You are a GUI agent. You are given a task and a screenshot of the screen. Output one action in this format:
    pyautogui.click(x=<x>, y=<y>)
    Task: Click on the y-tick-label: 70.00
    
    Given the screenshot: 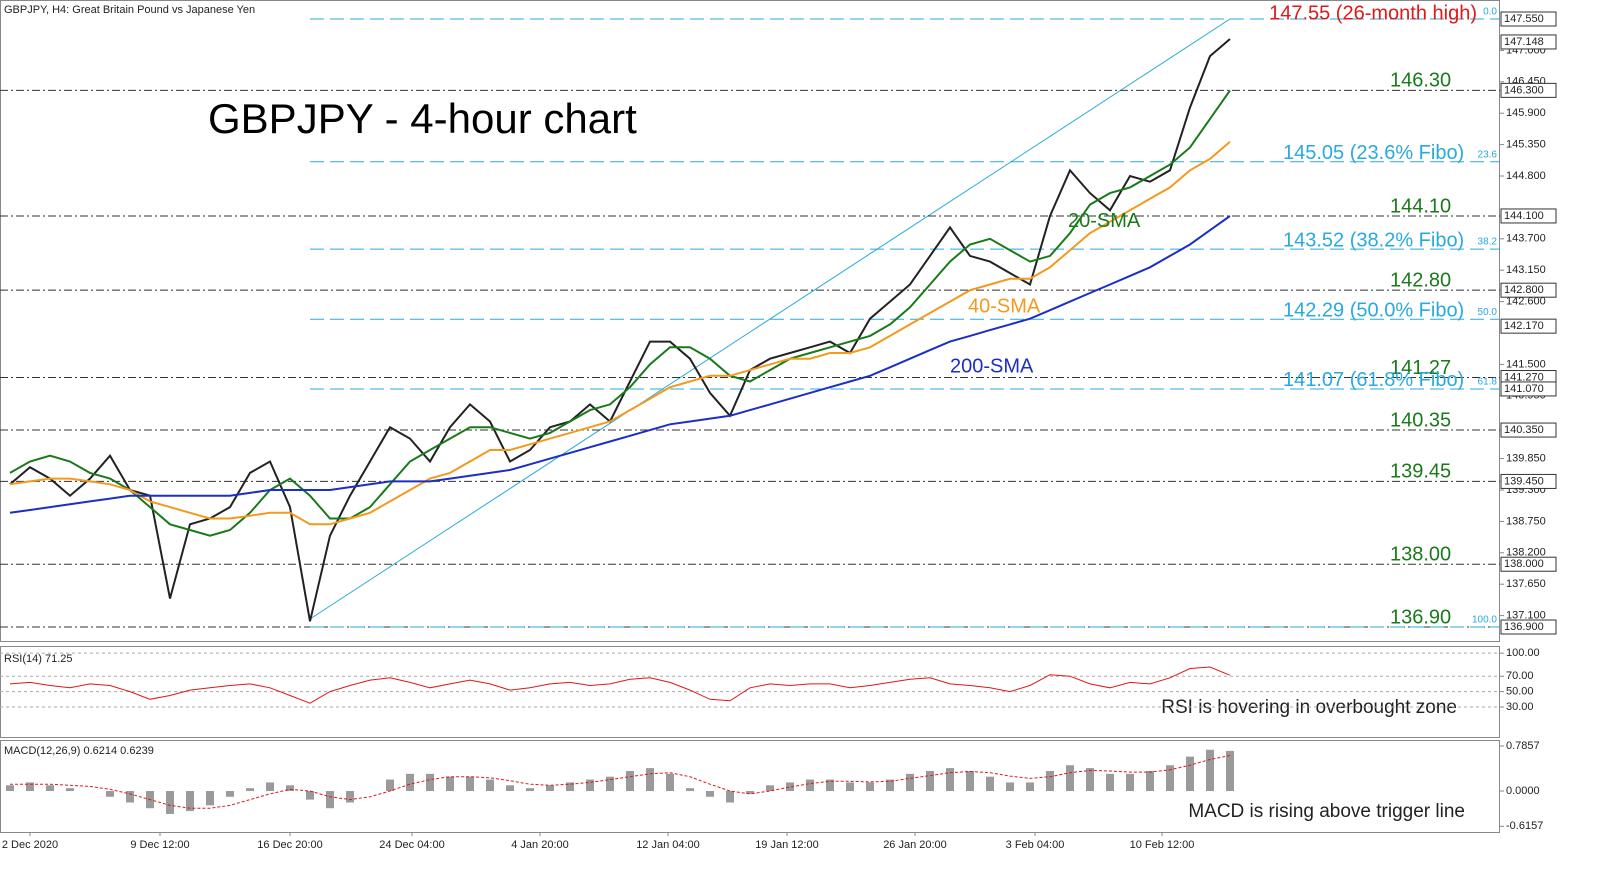 What is the action you would take?
    pyautogui.click(x=1520, y=676)
    